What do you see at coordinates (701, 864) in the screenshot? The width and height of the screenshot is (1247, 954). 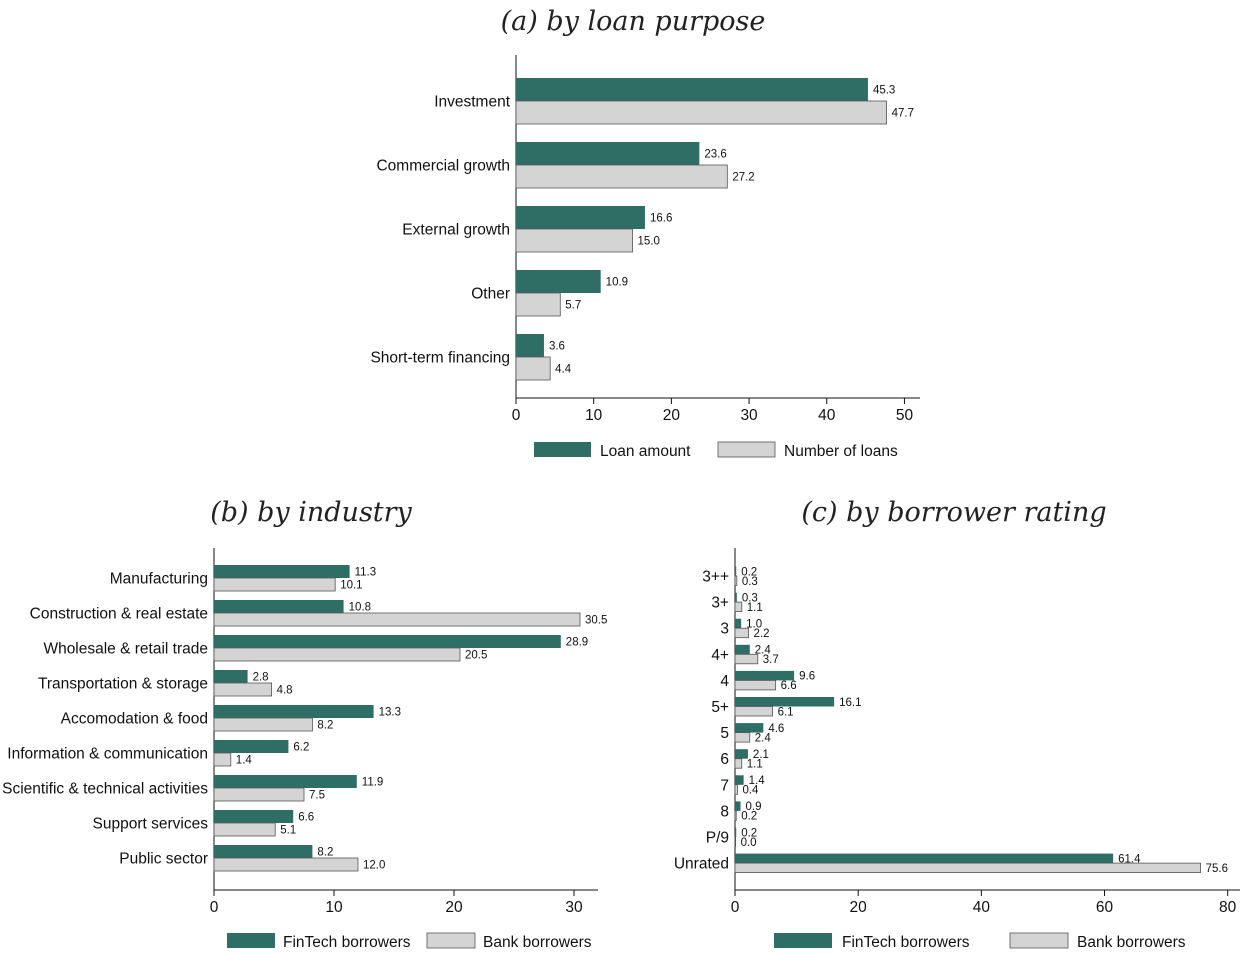 I see `chart-c-category-label: Unrated` at bounding box center [701, 864].